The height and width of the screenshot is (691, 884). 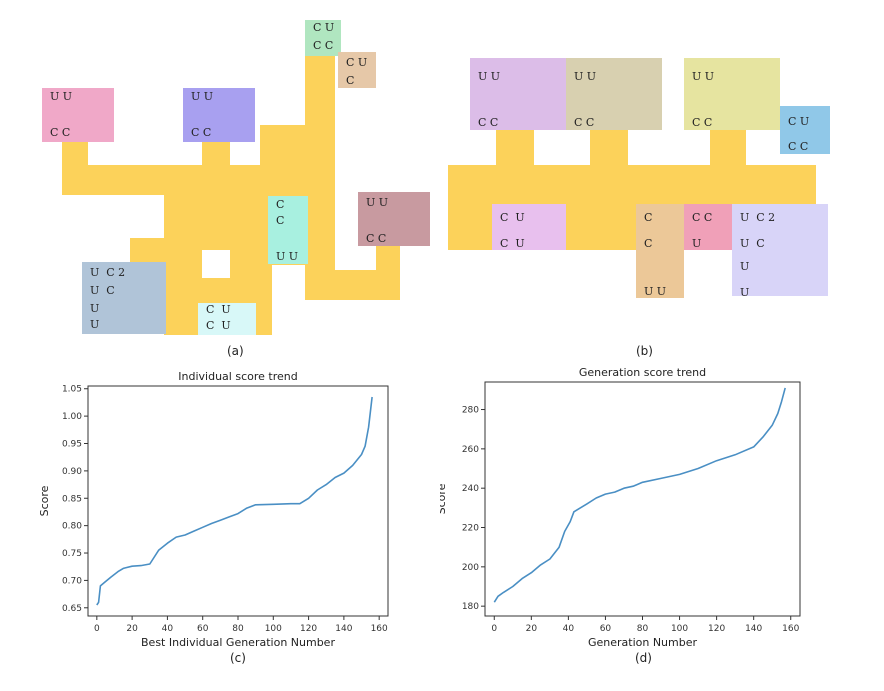 What do you see at coordinates (72, 472) in the screenshot?
I see `chart-c-ytick-label-5: 0.90` at bounding box center [72, 472].